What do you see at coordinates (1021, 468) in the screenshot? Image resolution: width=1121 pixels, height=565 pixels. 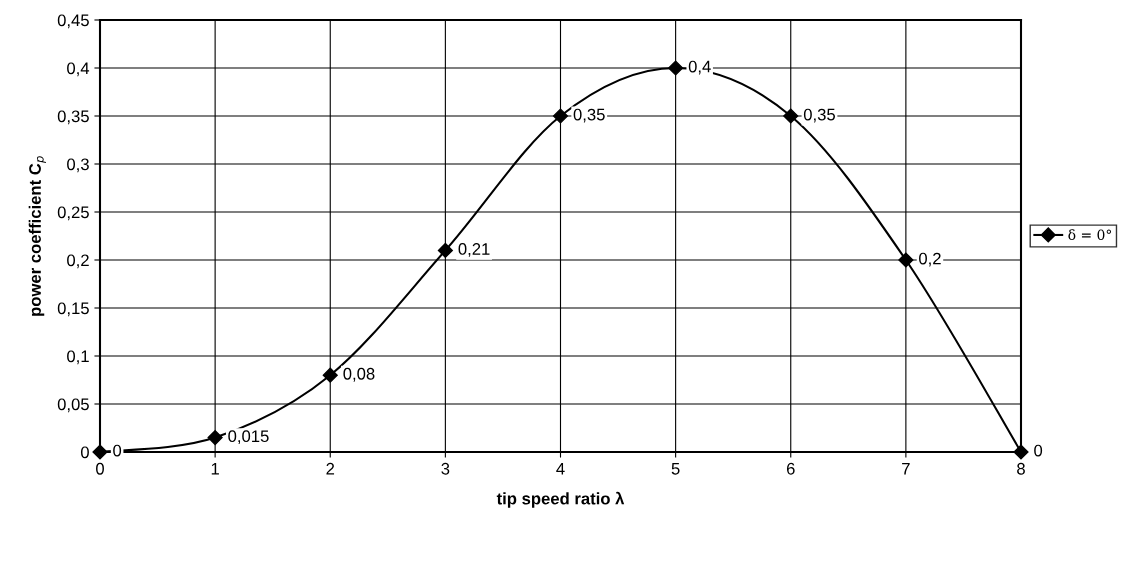 I see `x-tick-label: 8` at bounding box center [1021, 468].